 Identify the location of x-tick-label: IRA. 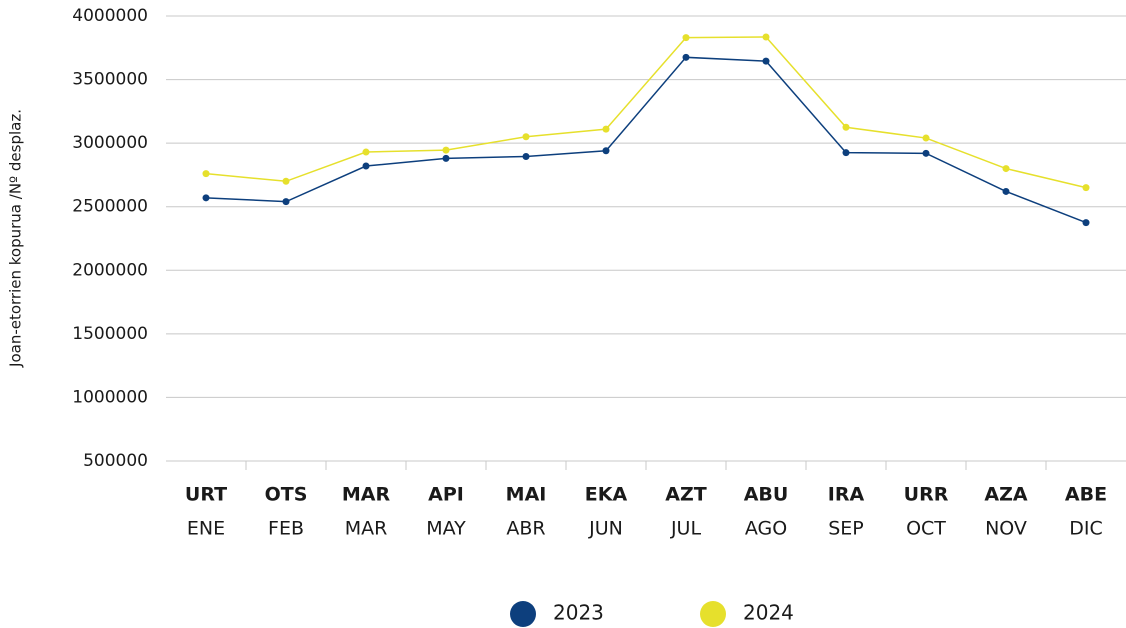
(846, 495).